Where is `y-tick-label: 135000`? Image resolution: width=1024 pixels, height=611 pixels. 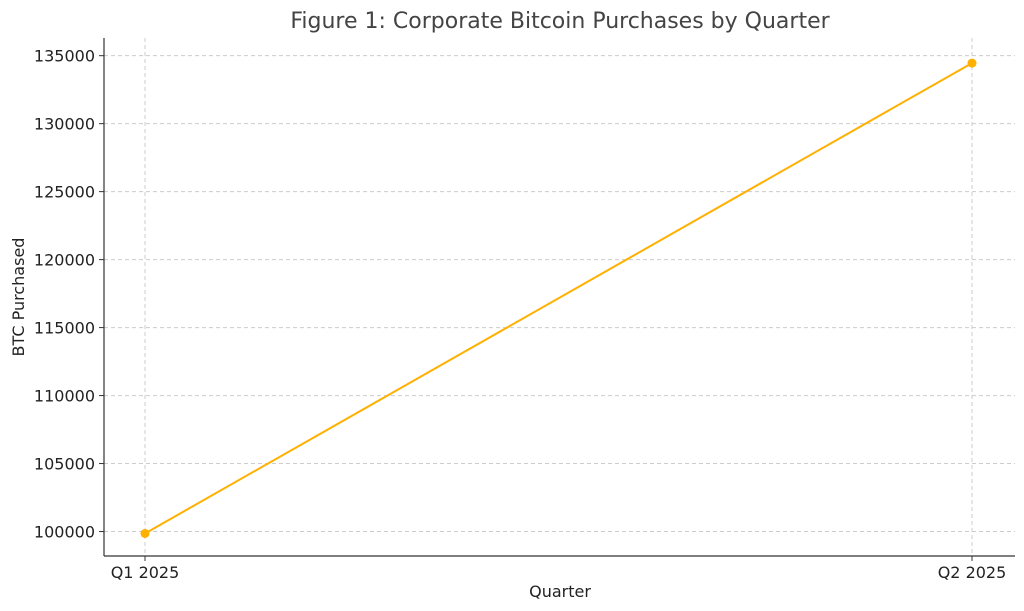
y-tick-label: 135000 is located at coordinates (64, 56).